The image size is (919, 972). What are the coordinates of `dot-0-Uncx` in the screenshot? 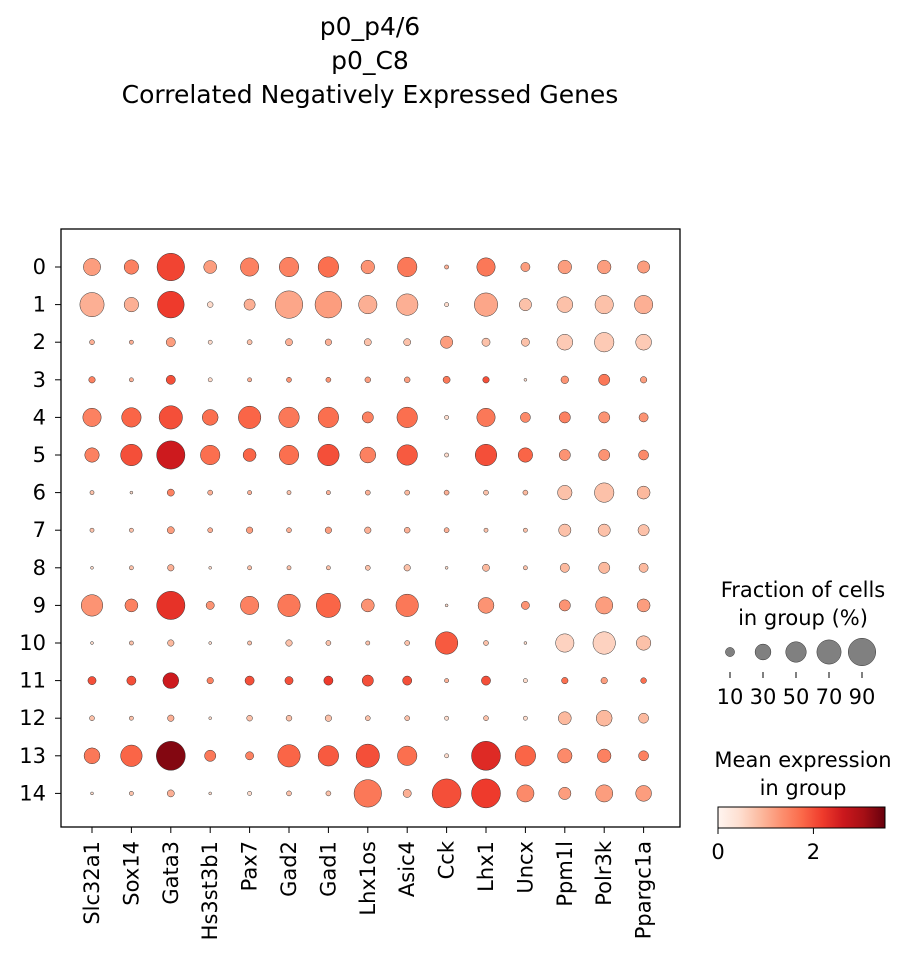 It's located at (525, 267).